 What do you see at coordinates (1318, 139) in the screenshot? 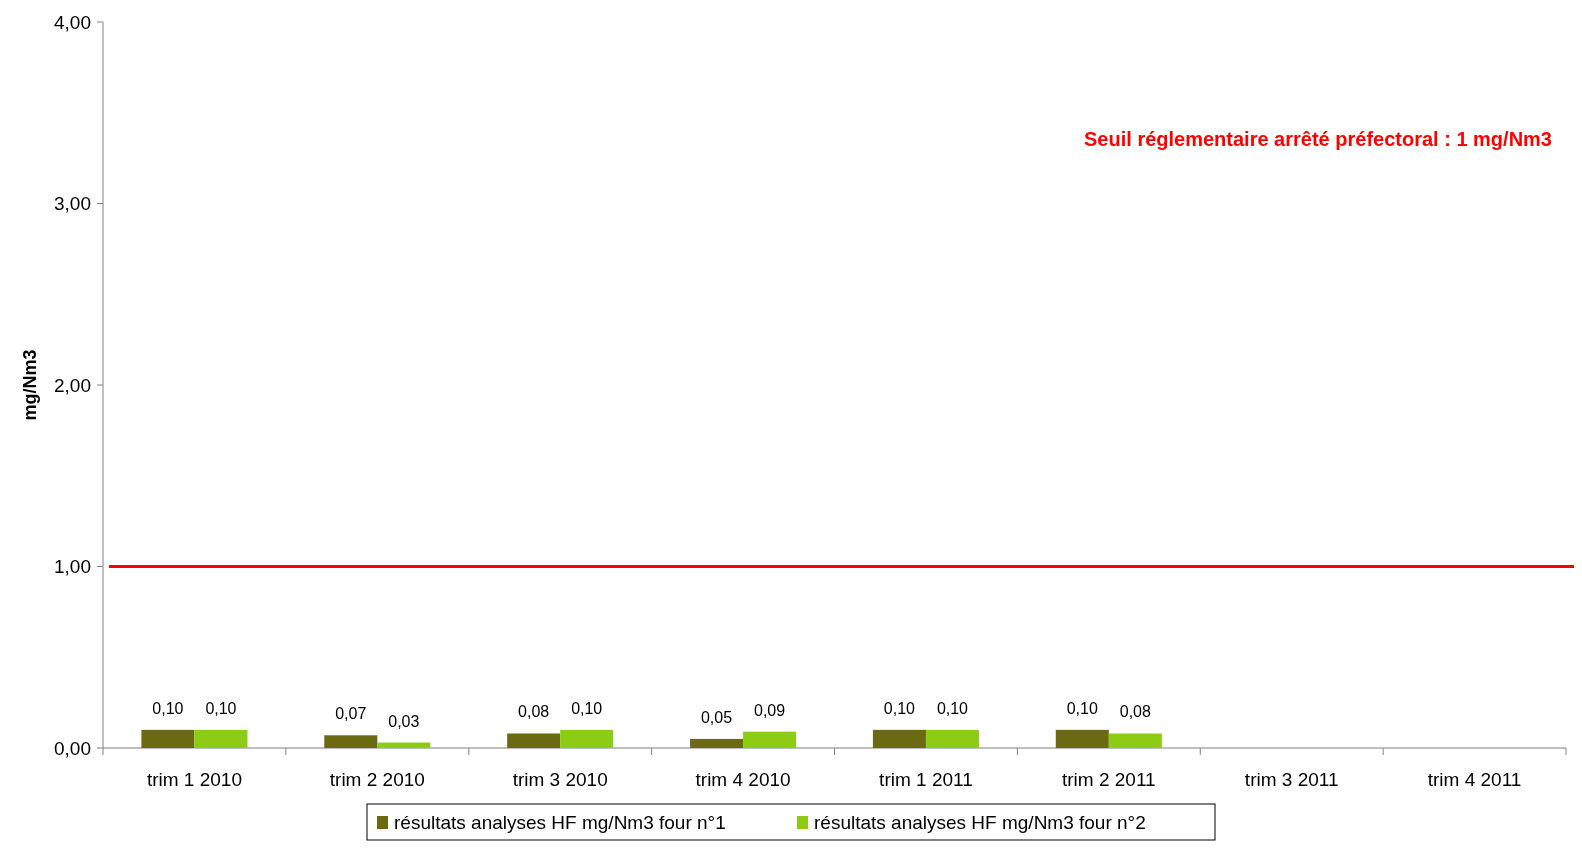
I see `ref-line-label: Seuil réglementaire arrêté préfectoral : 1 mg/Nm3` at bounding box center [1318, 139].